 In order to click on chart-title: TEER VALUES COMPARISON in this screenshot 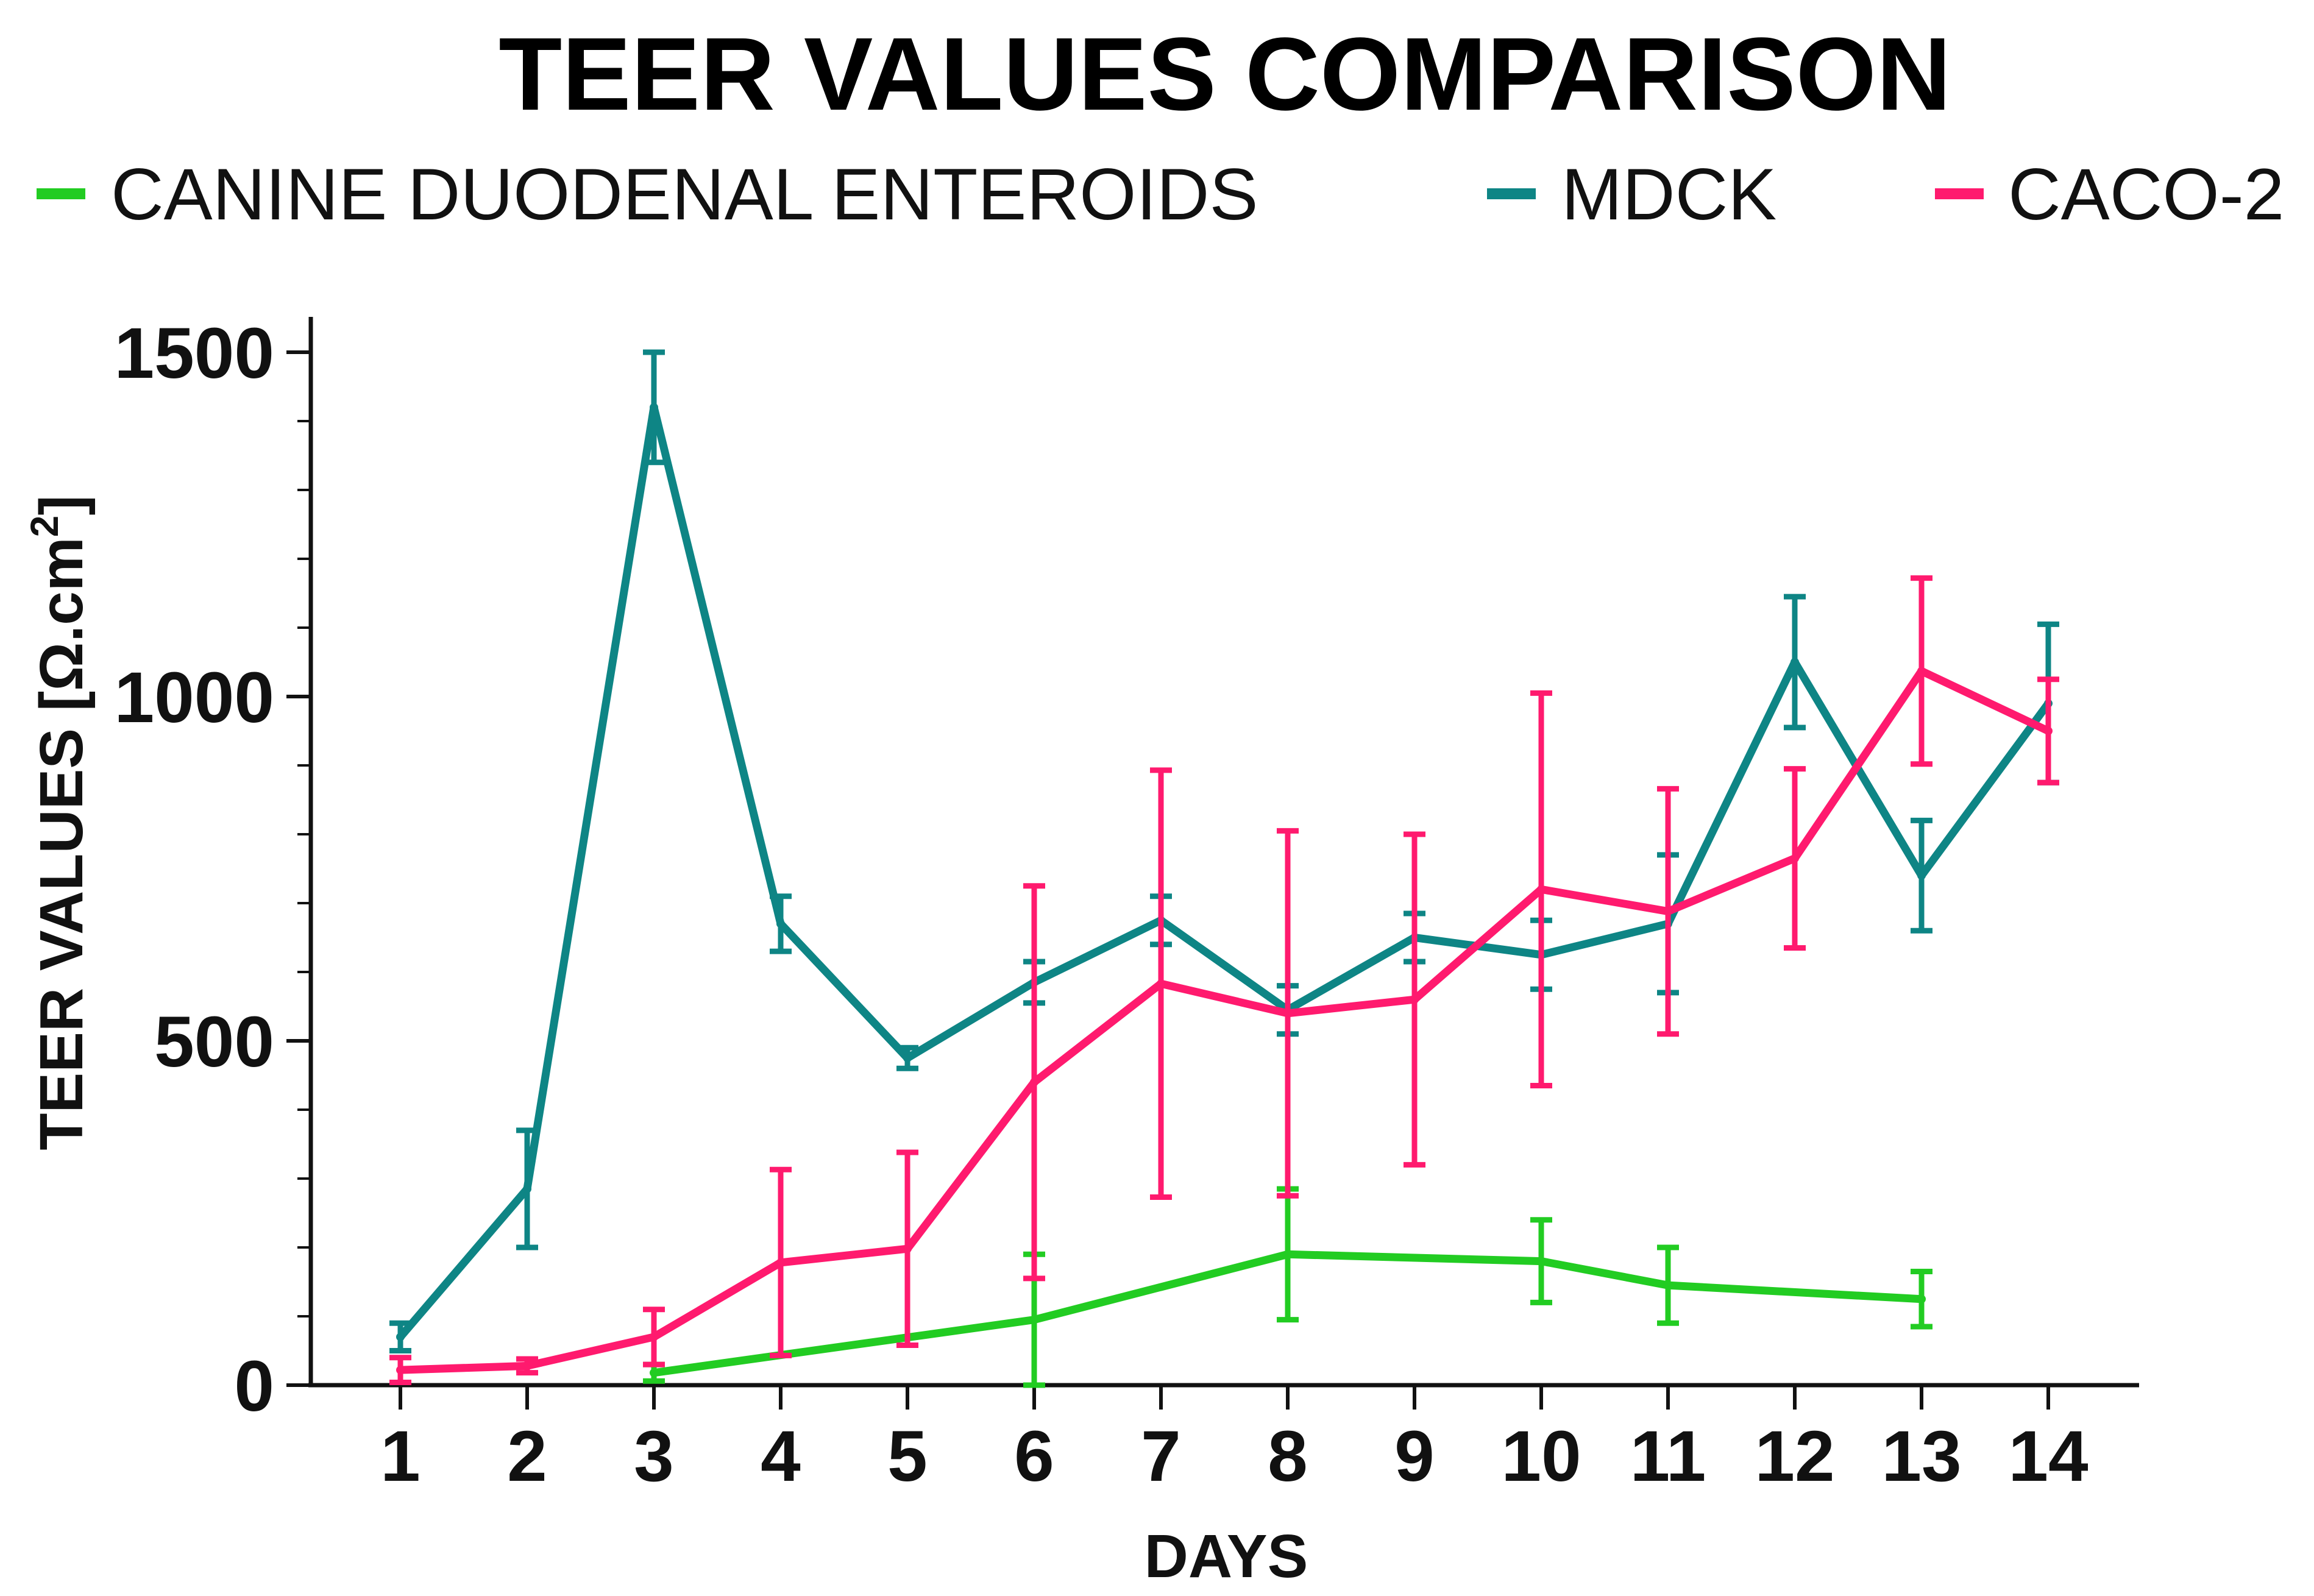, I will do `click(1225, 74)`.